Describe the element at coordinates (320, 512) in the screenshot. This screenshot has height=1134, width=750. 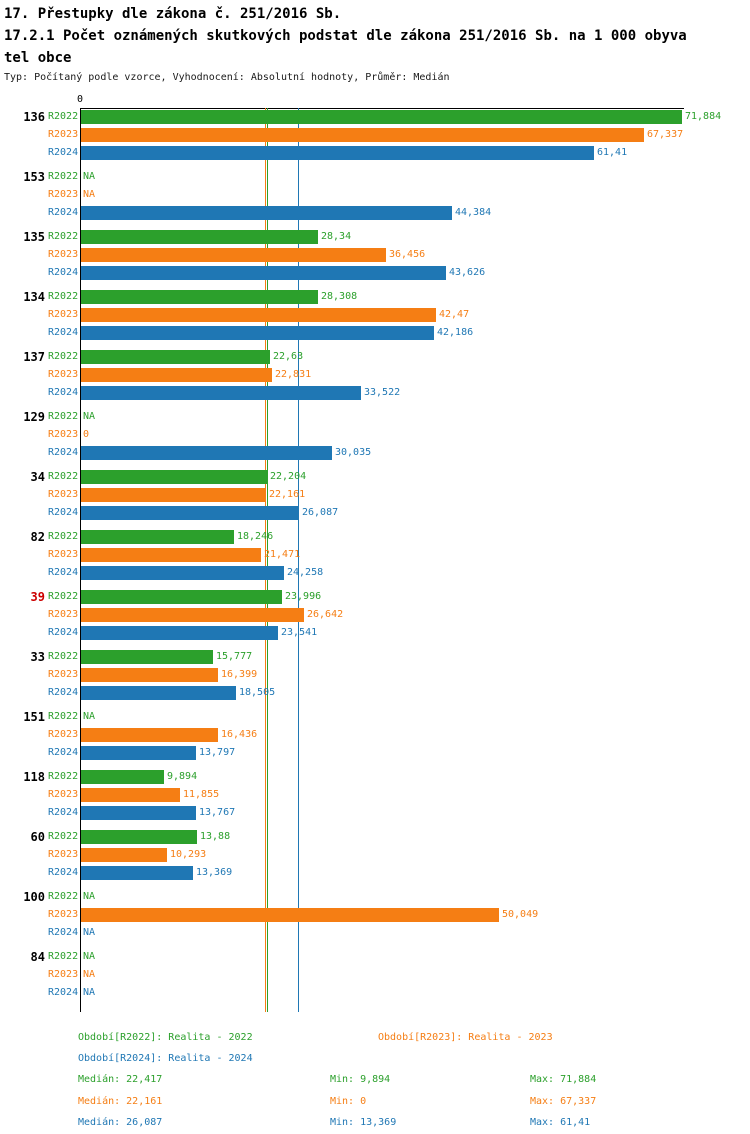
I see `bar-value-label: 26,087` at that location.